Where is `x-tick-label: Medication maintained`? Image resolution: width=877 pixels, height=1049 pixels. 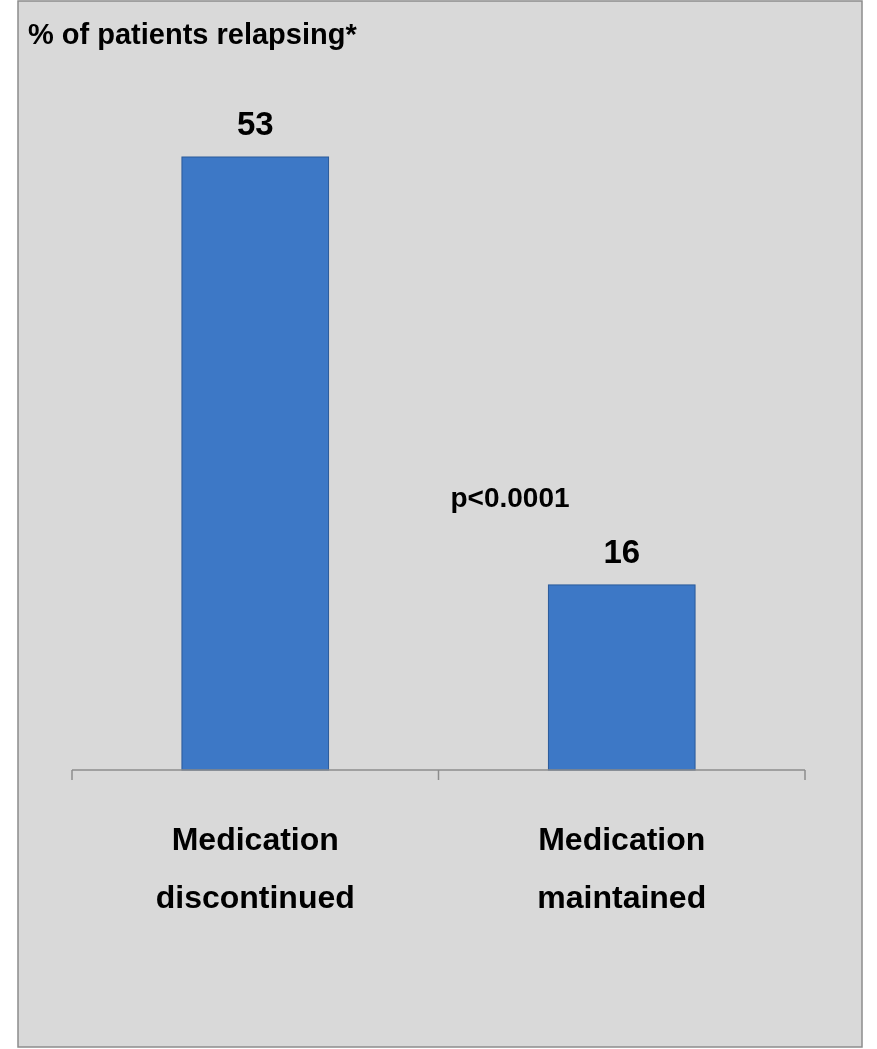
x-tick-label: Medication maintained is located at coordinates (622, 868).